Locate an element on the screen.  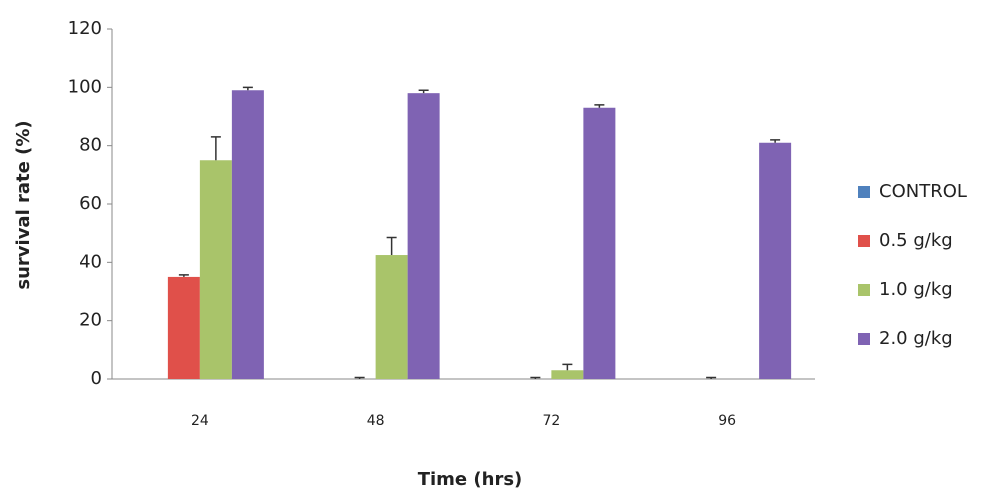
y-axis-label: survival rate (%) is located at coordinates (23, 204).